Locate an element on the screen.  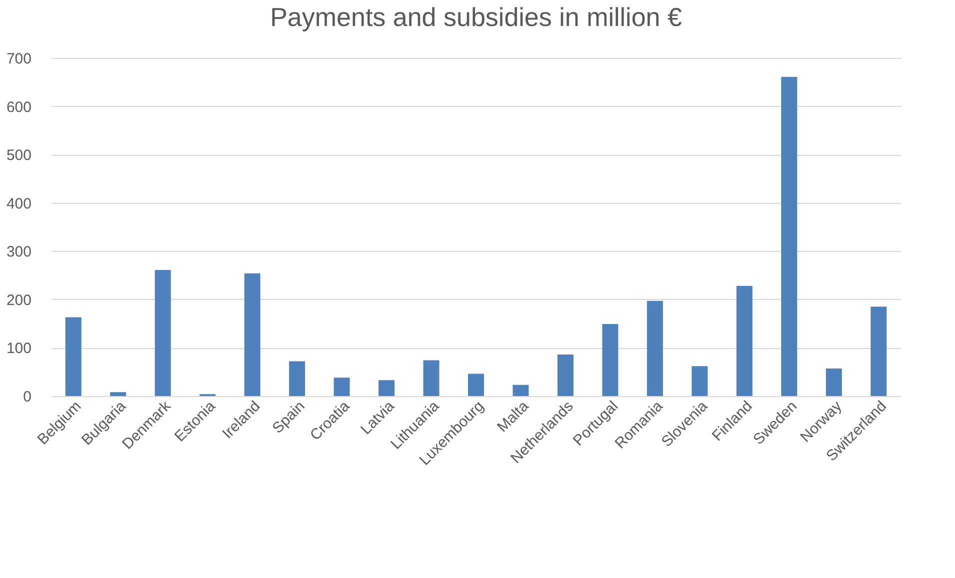
y-tick-label: 300 is located at coordinates (19, 252).